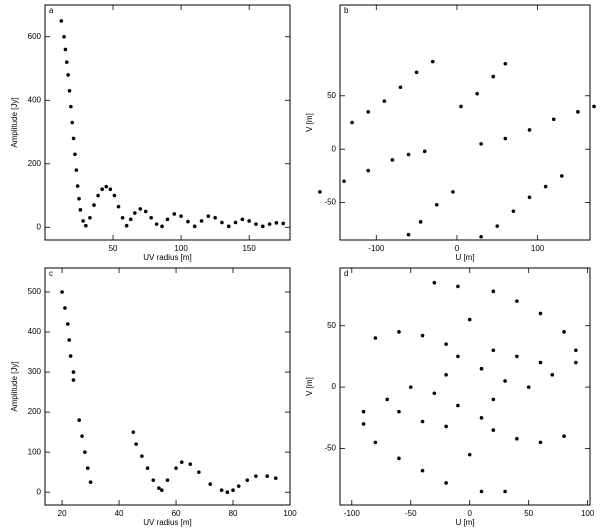 This screenshot has width=600, height=529. Describe the element at coordinates (14, 386) in the screenshot. I see `y-axis-label: Amplitude [Jy]` at that location.